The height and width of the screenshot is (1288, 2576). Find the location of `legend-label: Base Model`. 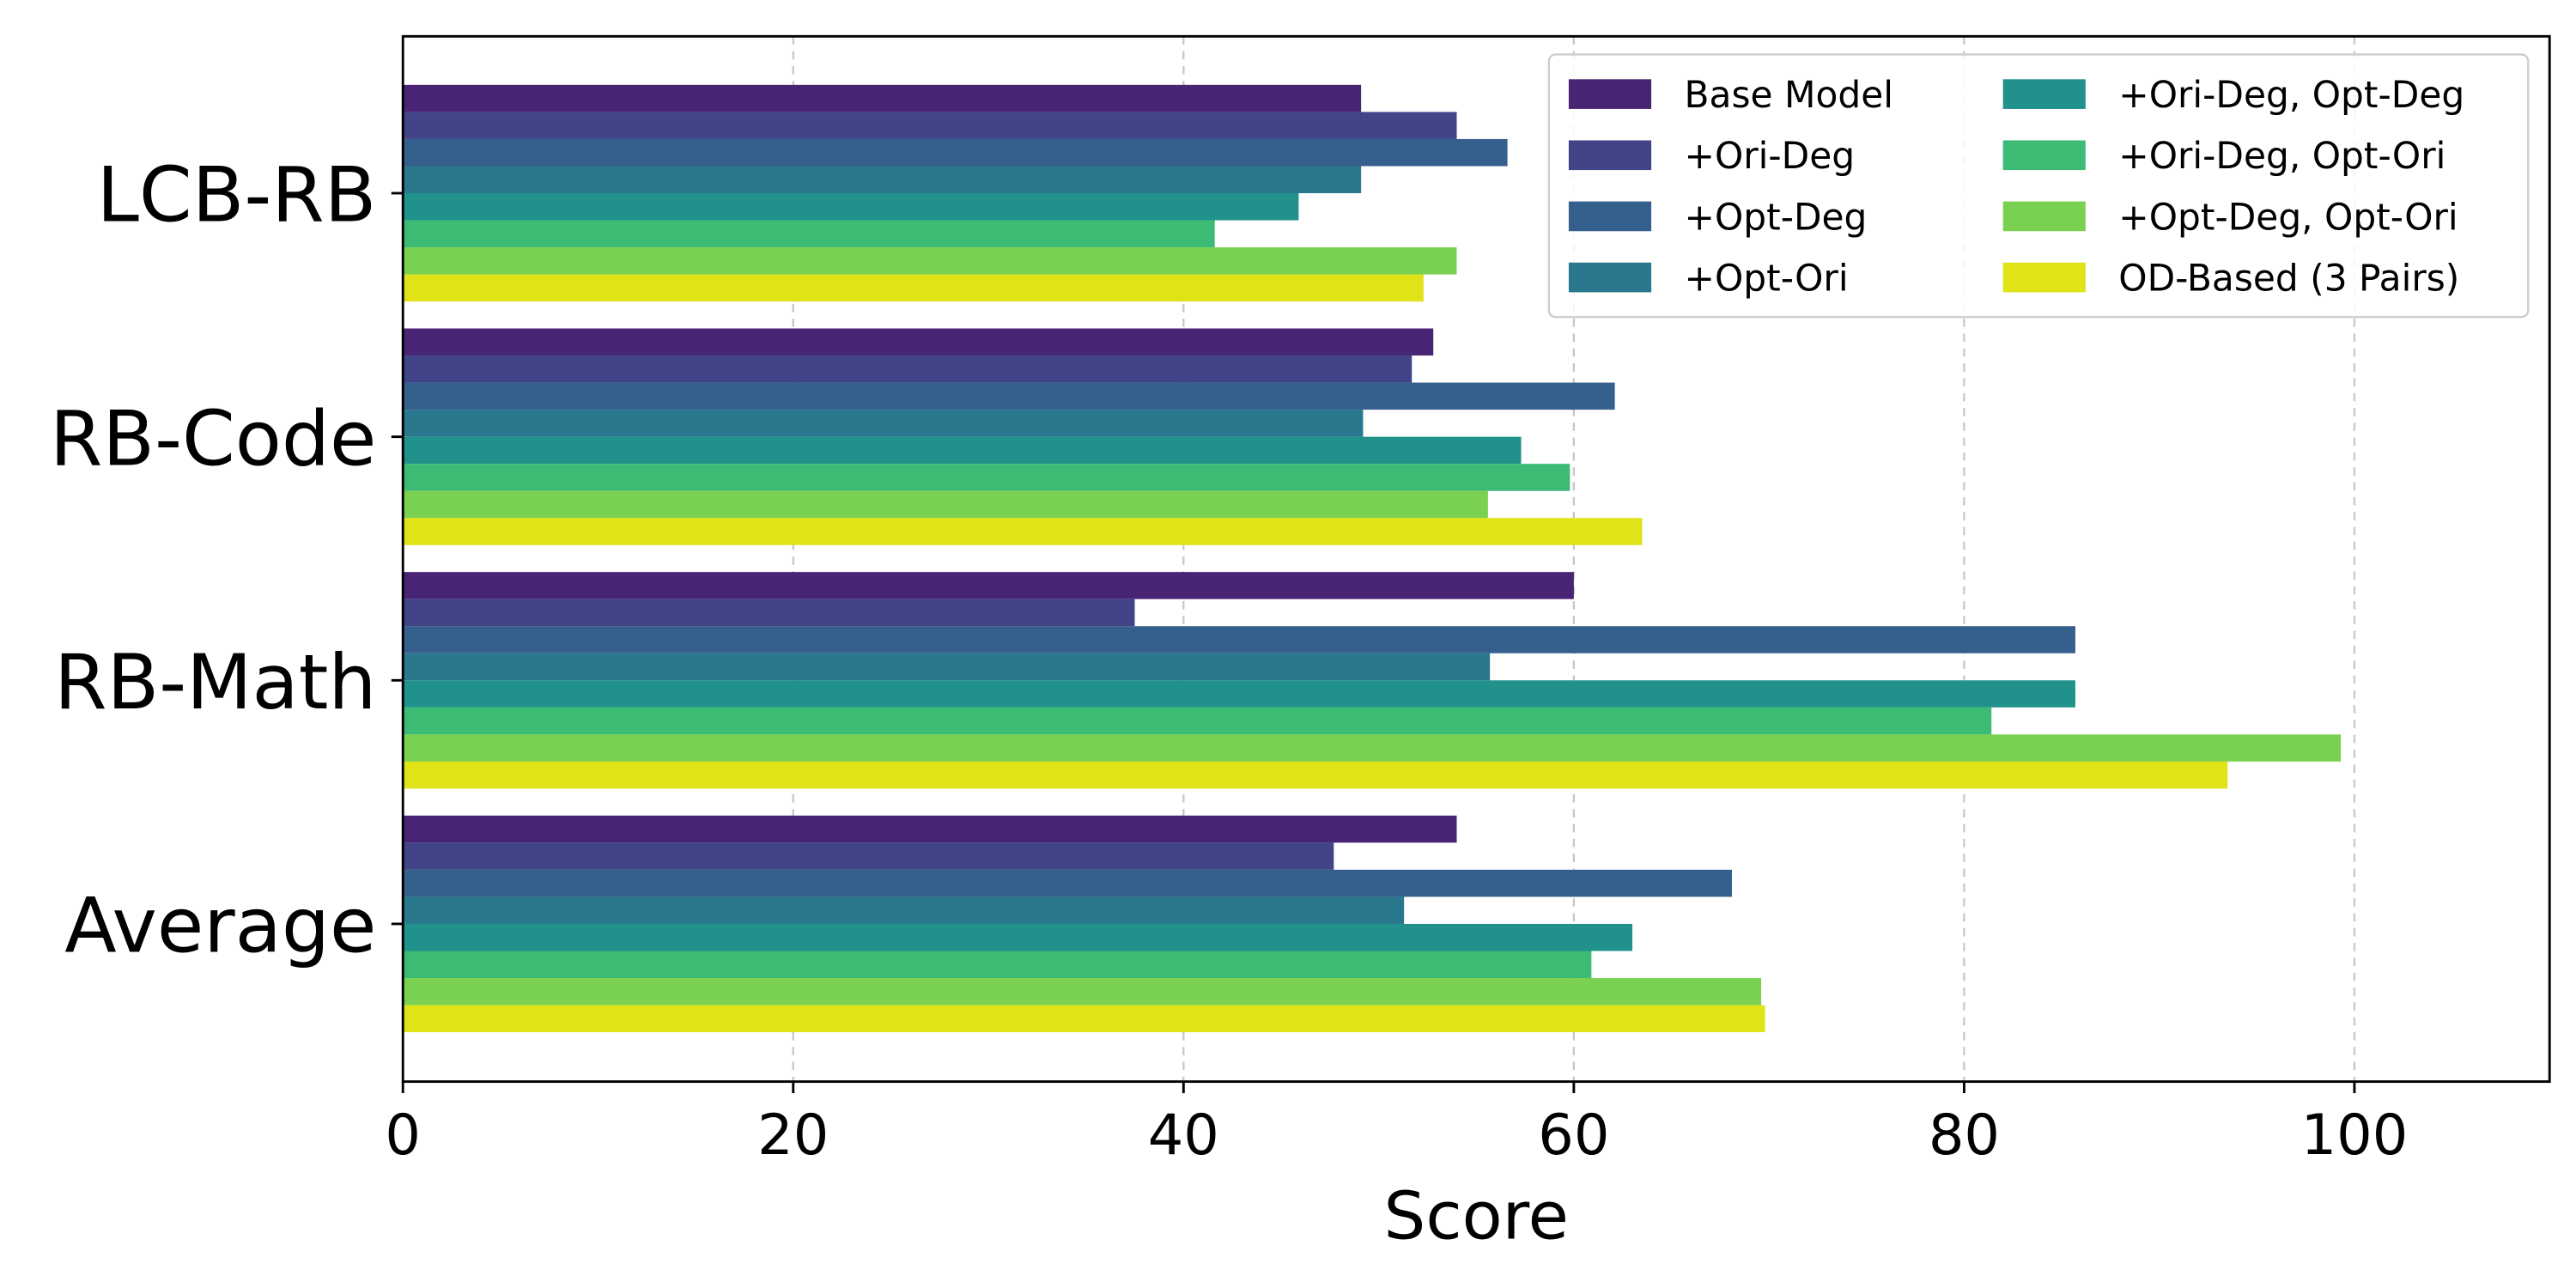

legend-label: Base Model is located at coordinates (1789, 95).